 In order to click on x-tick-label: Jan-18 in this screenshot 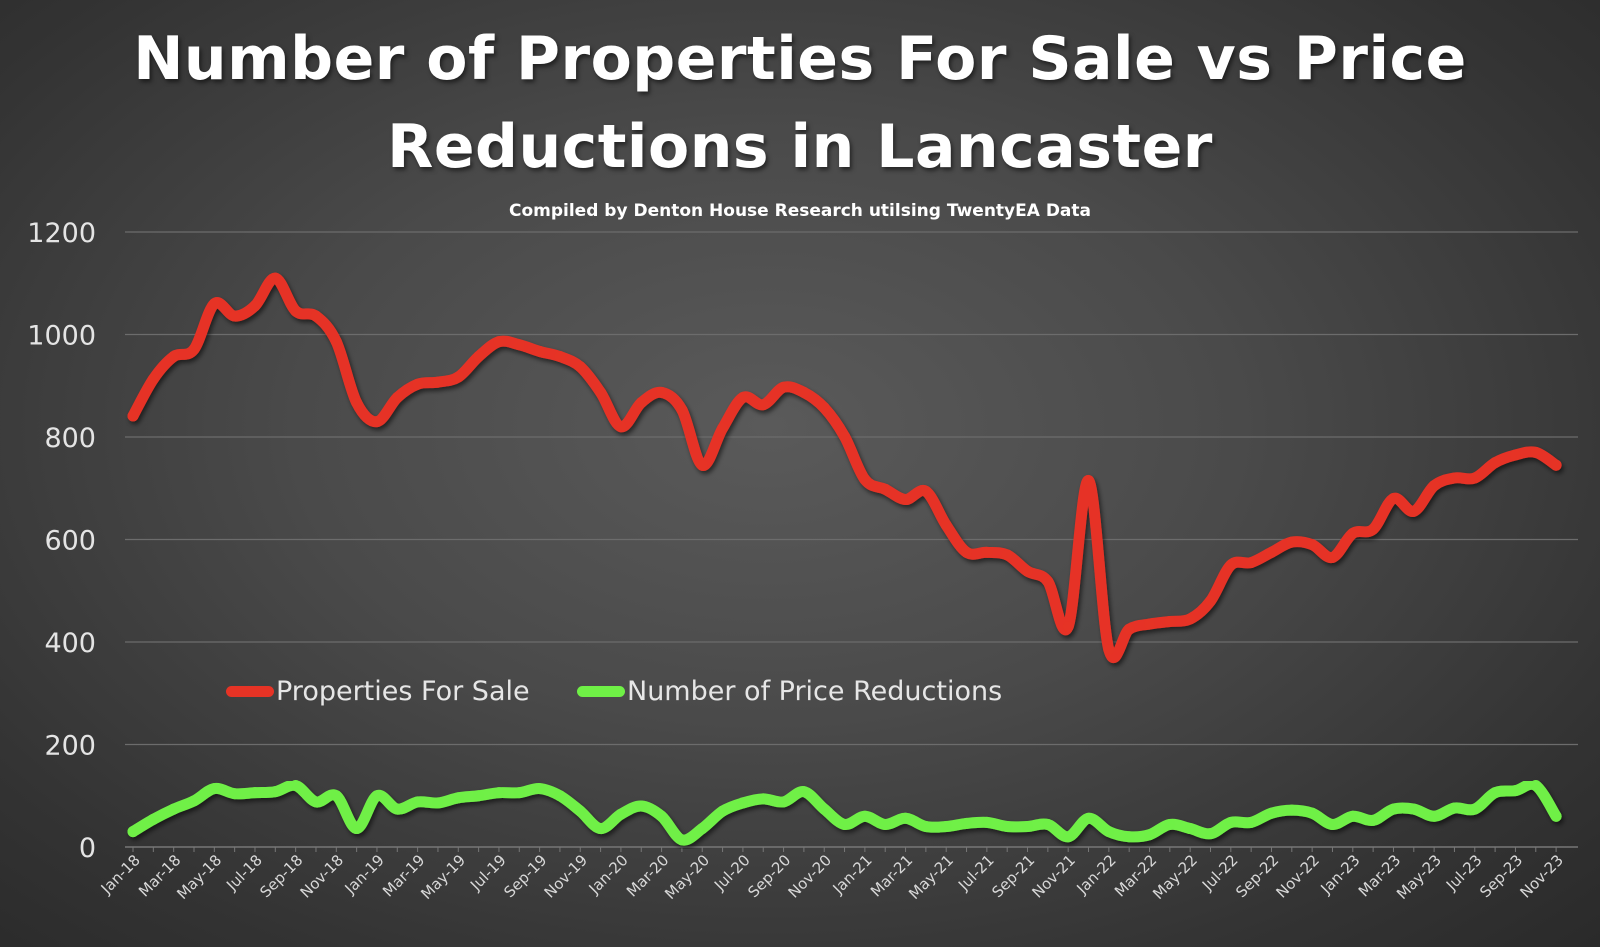, I will do `click(120, 874)`.